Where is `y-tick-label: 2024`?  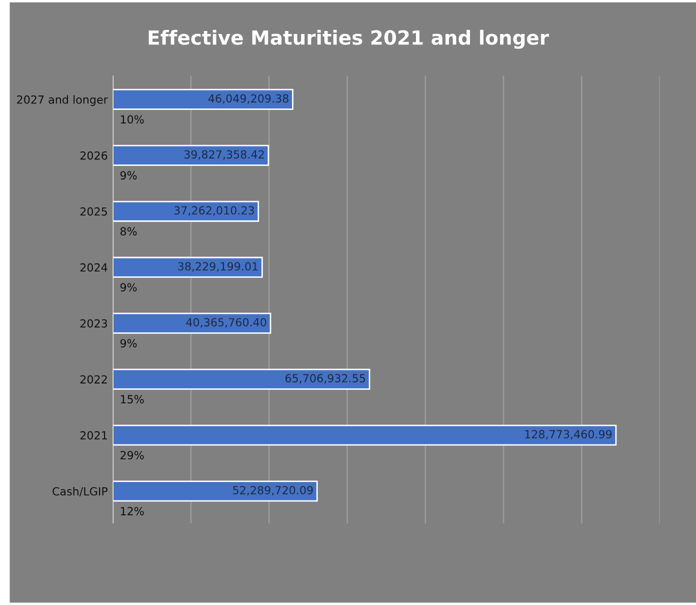
y-tick-label: 2024 is located at coordinates (94, 267).